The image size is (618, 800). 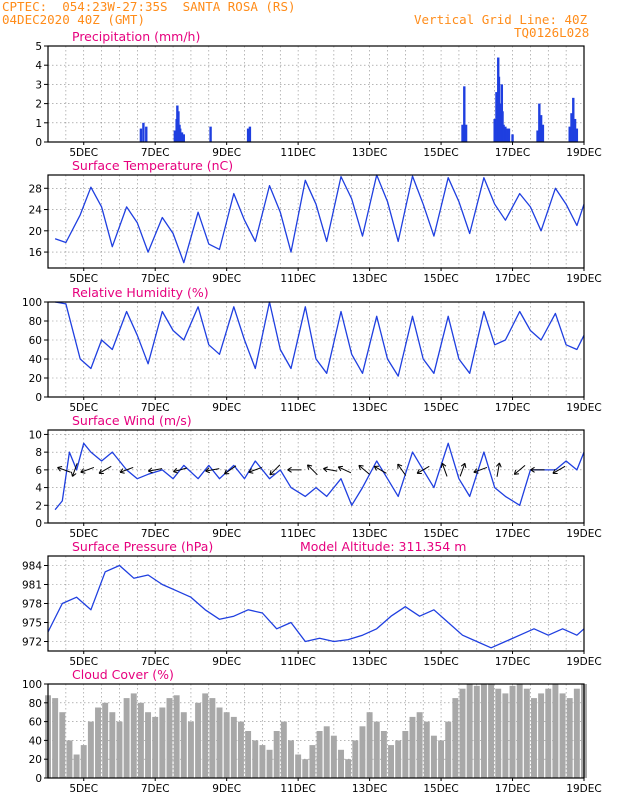 What do you see at coordinates (38, 105) in the screenshot?
I see `panel-precip-ytick-label: 2` at bounding box center [38, 105].